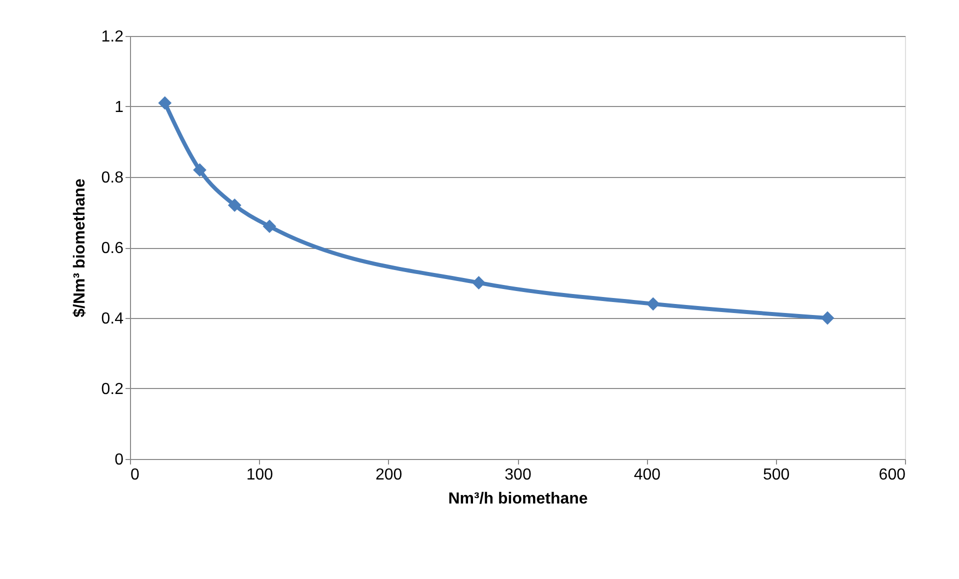 The width and height of the screenshot is (959, 579). I want to click on y-tick-label: 0.2, so click(112, 389).